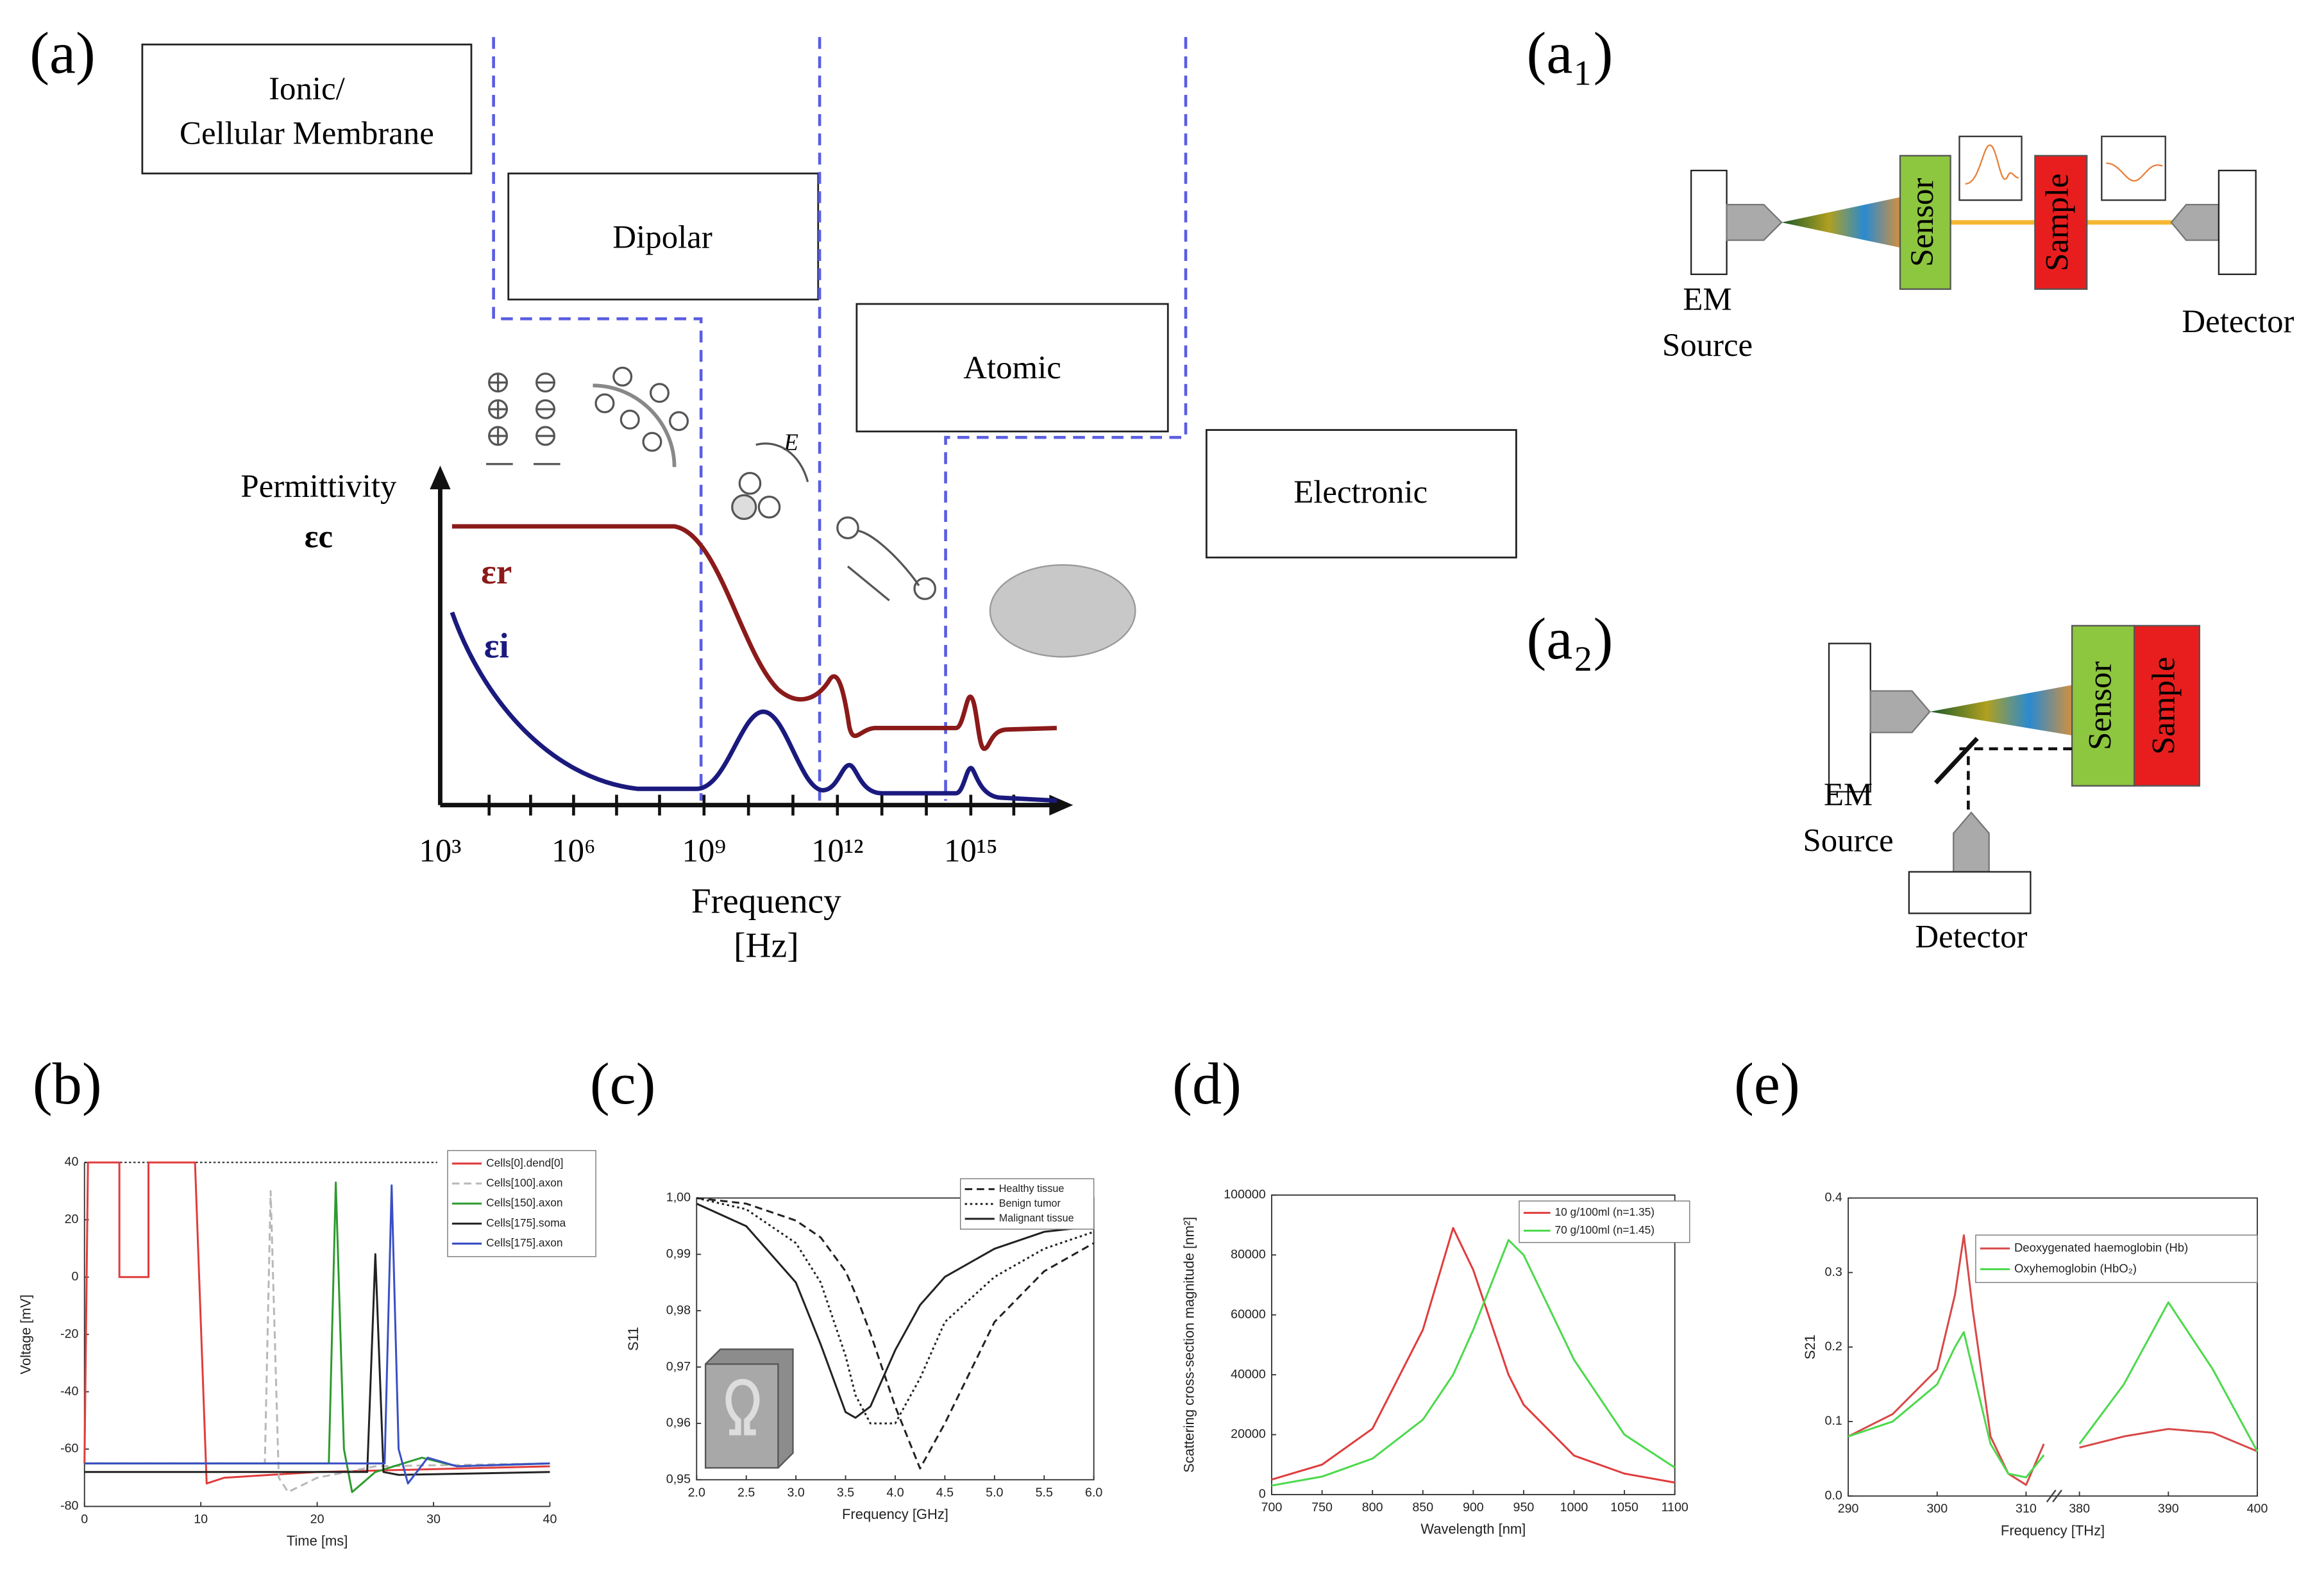 This screenshot has width=2324, height=1585. Describe the element at coordinates (1570, 639) in the screenshot. I see `panel-label: (a₂)` at that location.